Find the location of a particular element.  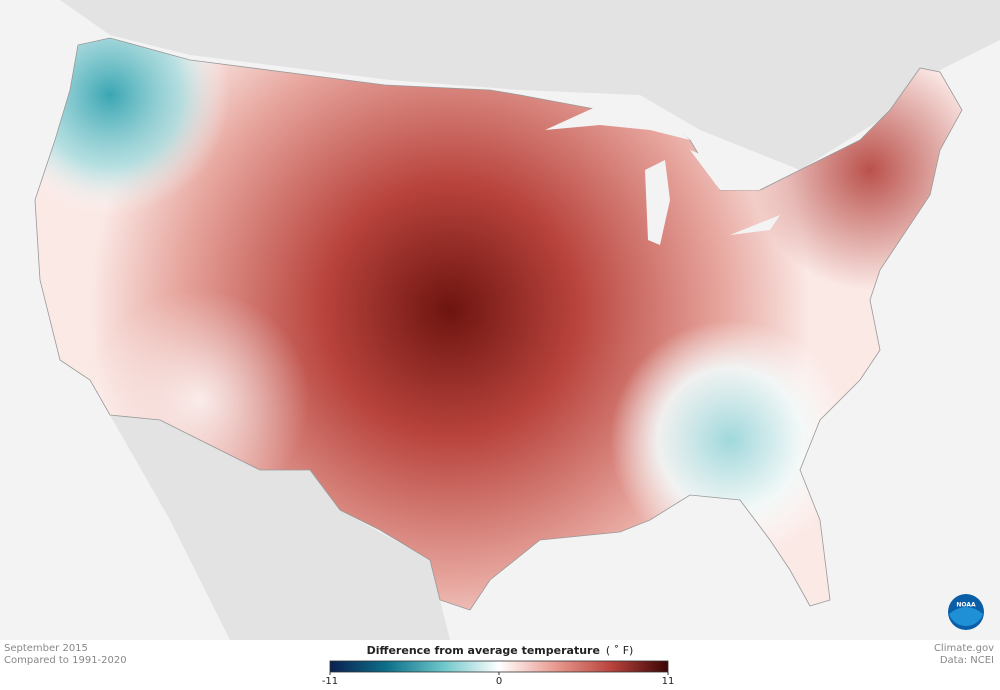

legend-title: Difference from average temperature is located at coordinates (483, 650).